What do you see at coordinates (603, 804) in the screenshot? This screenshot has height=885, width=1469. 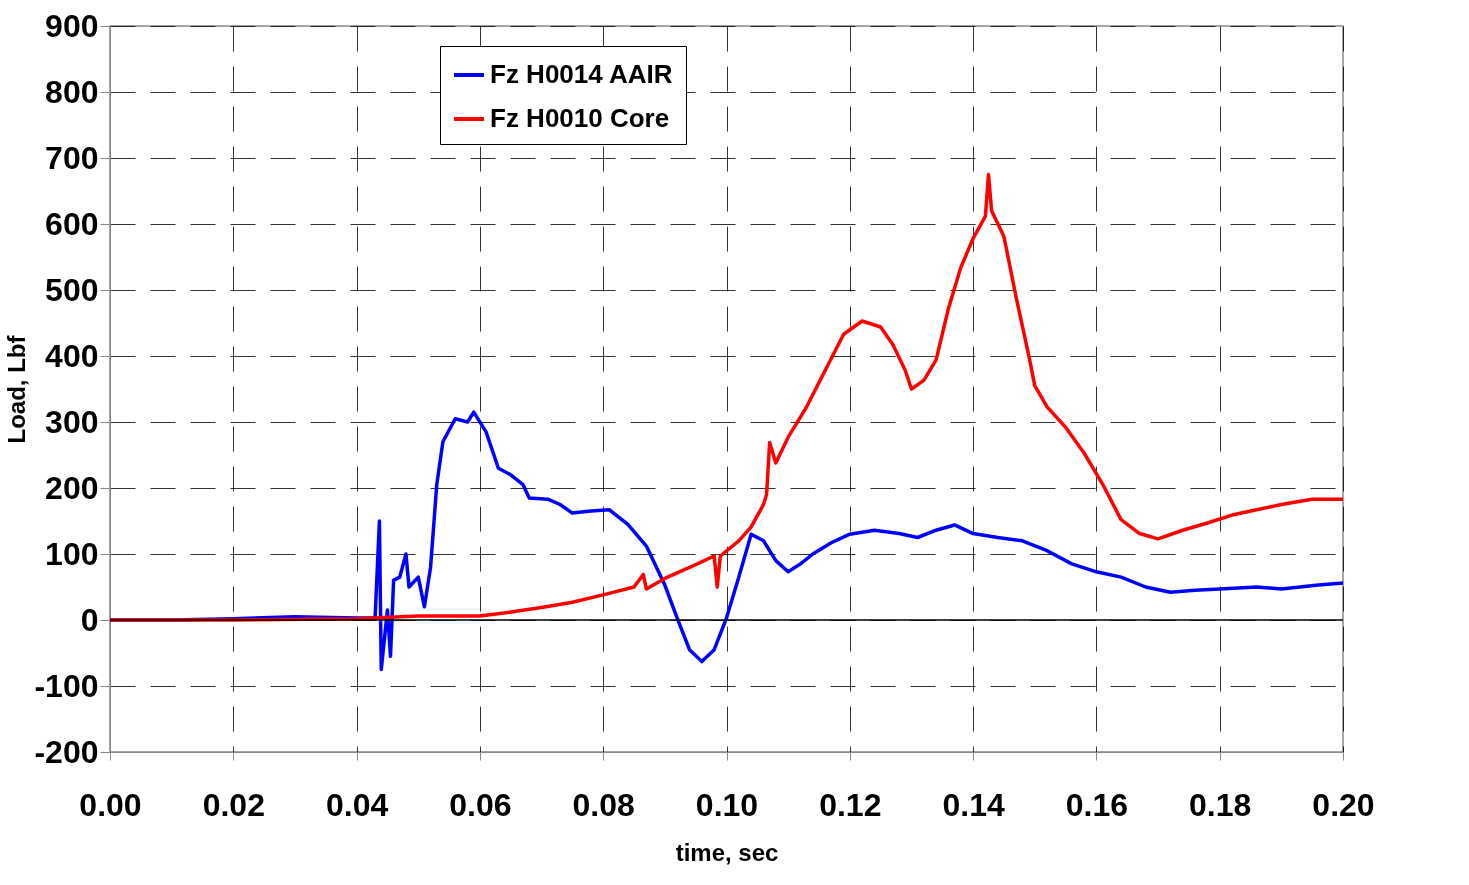 I see `x-tick-label: 0.08` at bounding box center [603, 804].